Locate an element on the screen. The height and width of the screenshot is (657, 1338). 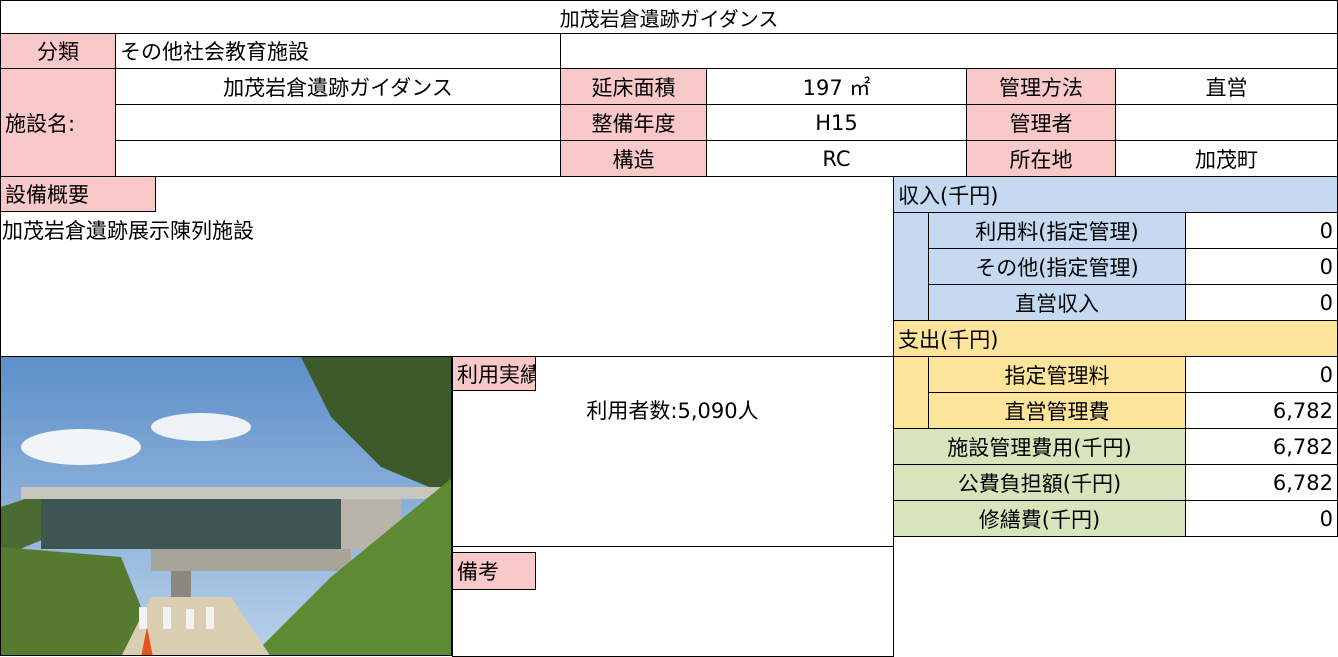
value: 加茂岩倉遺跡ガイダンス is located at coordinates (338, 86).